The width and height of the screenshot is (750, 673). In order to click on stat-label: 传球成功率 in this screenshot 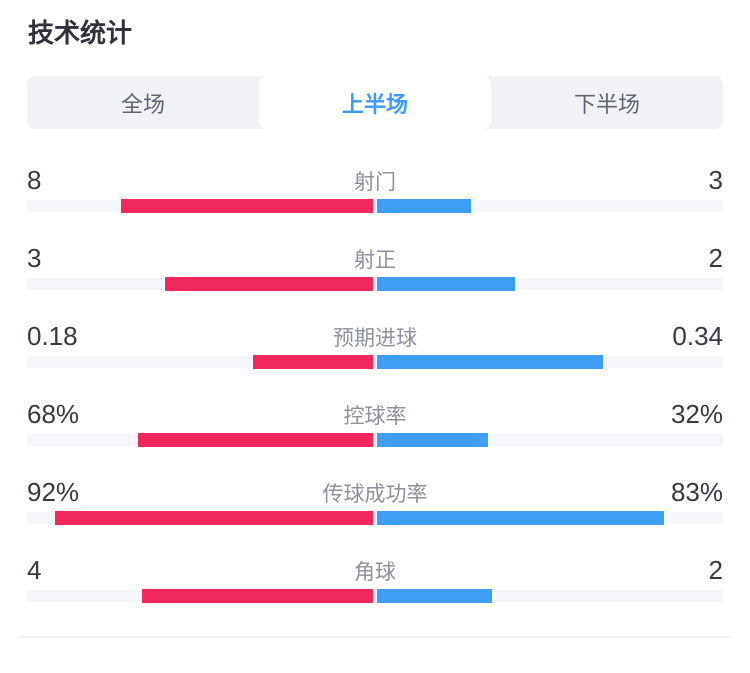, I will do `click(375, 494)`.